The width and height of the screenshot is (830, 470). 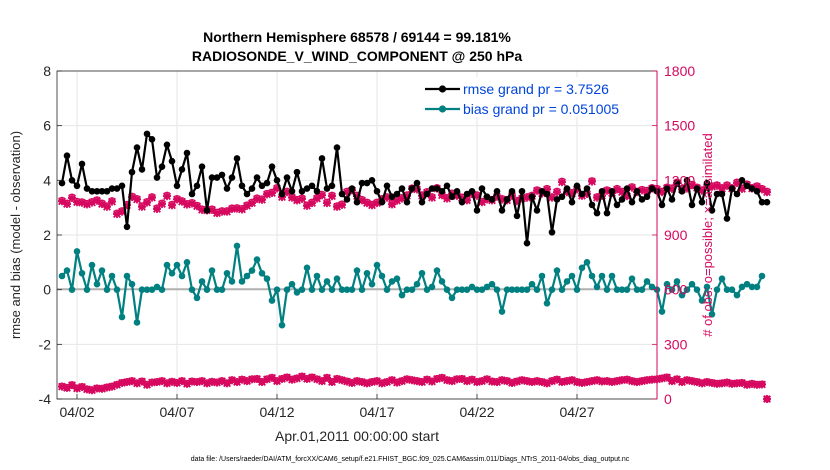 I want to click on y-left-tick-label: 0, so click(x=47, y=290).